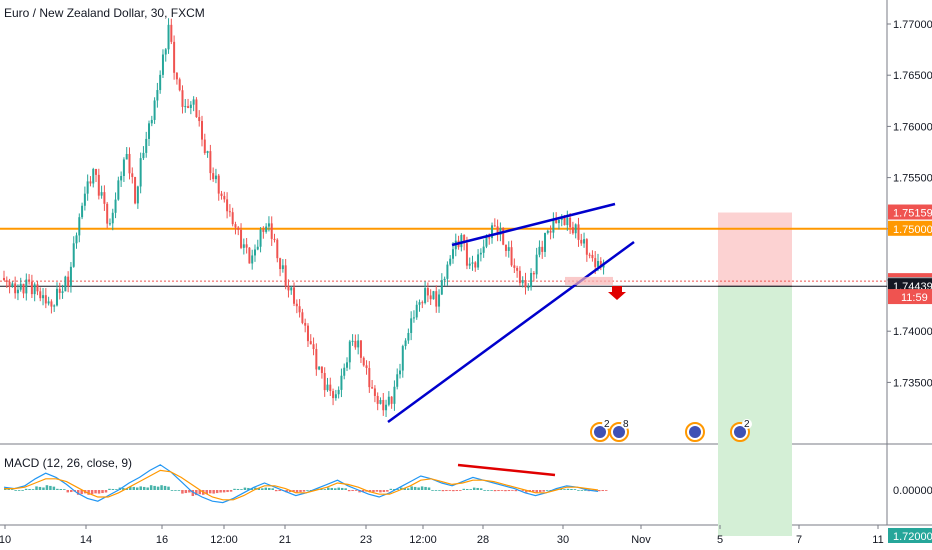 The image size is (932, 550). I want to click on macd-divergence-line, so click(506, 470).